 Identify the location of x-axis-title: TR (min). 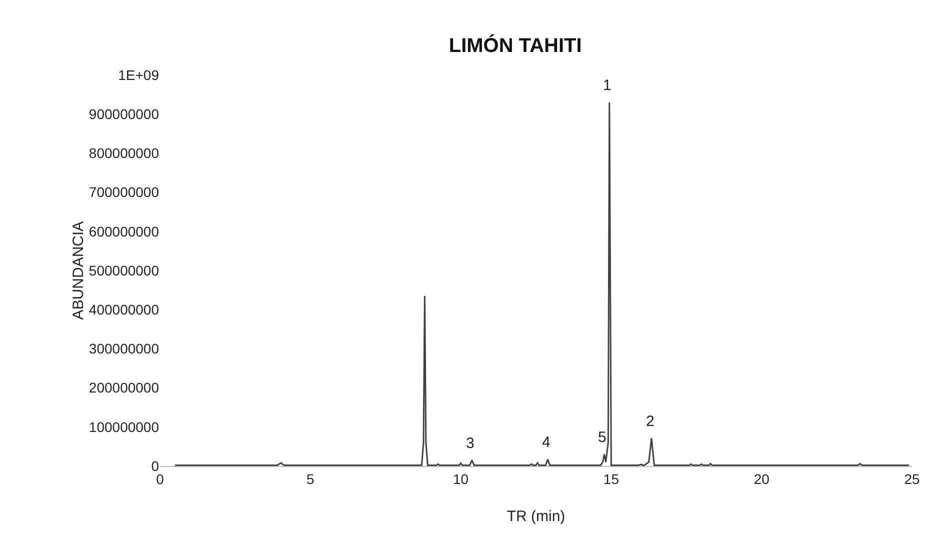
(536, 516).